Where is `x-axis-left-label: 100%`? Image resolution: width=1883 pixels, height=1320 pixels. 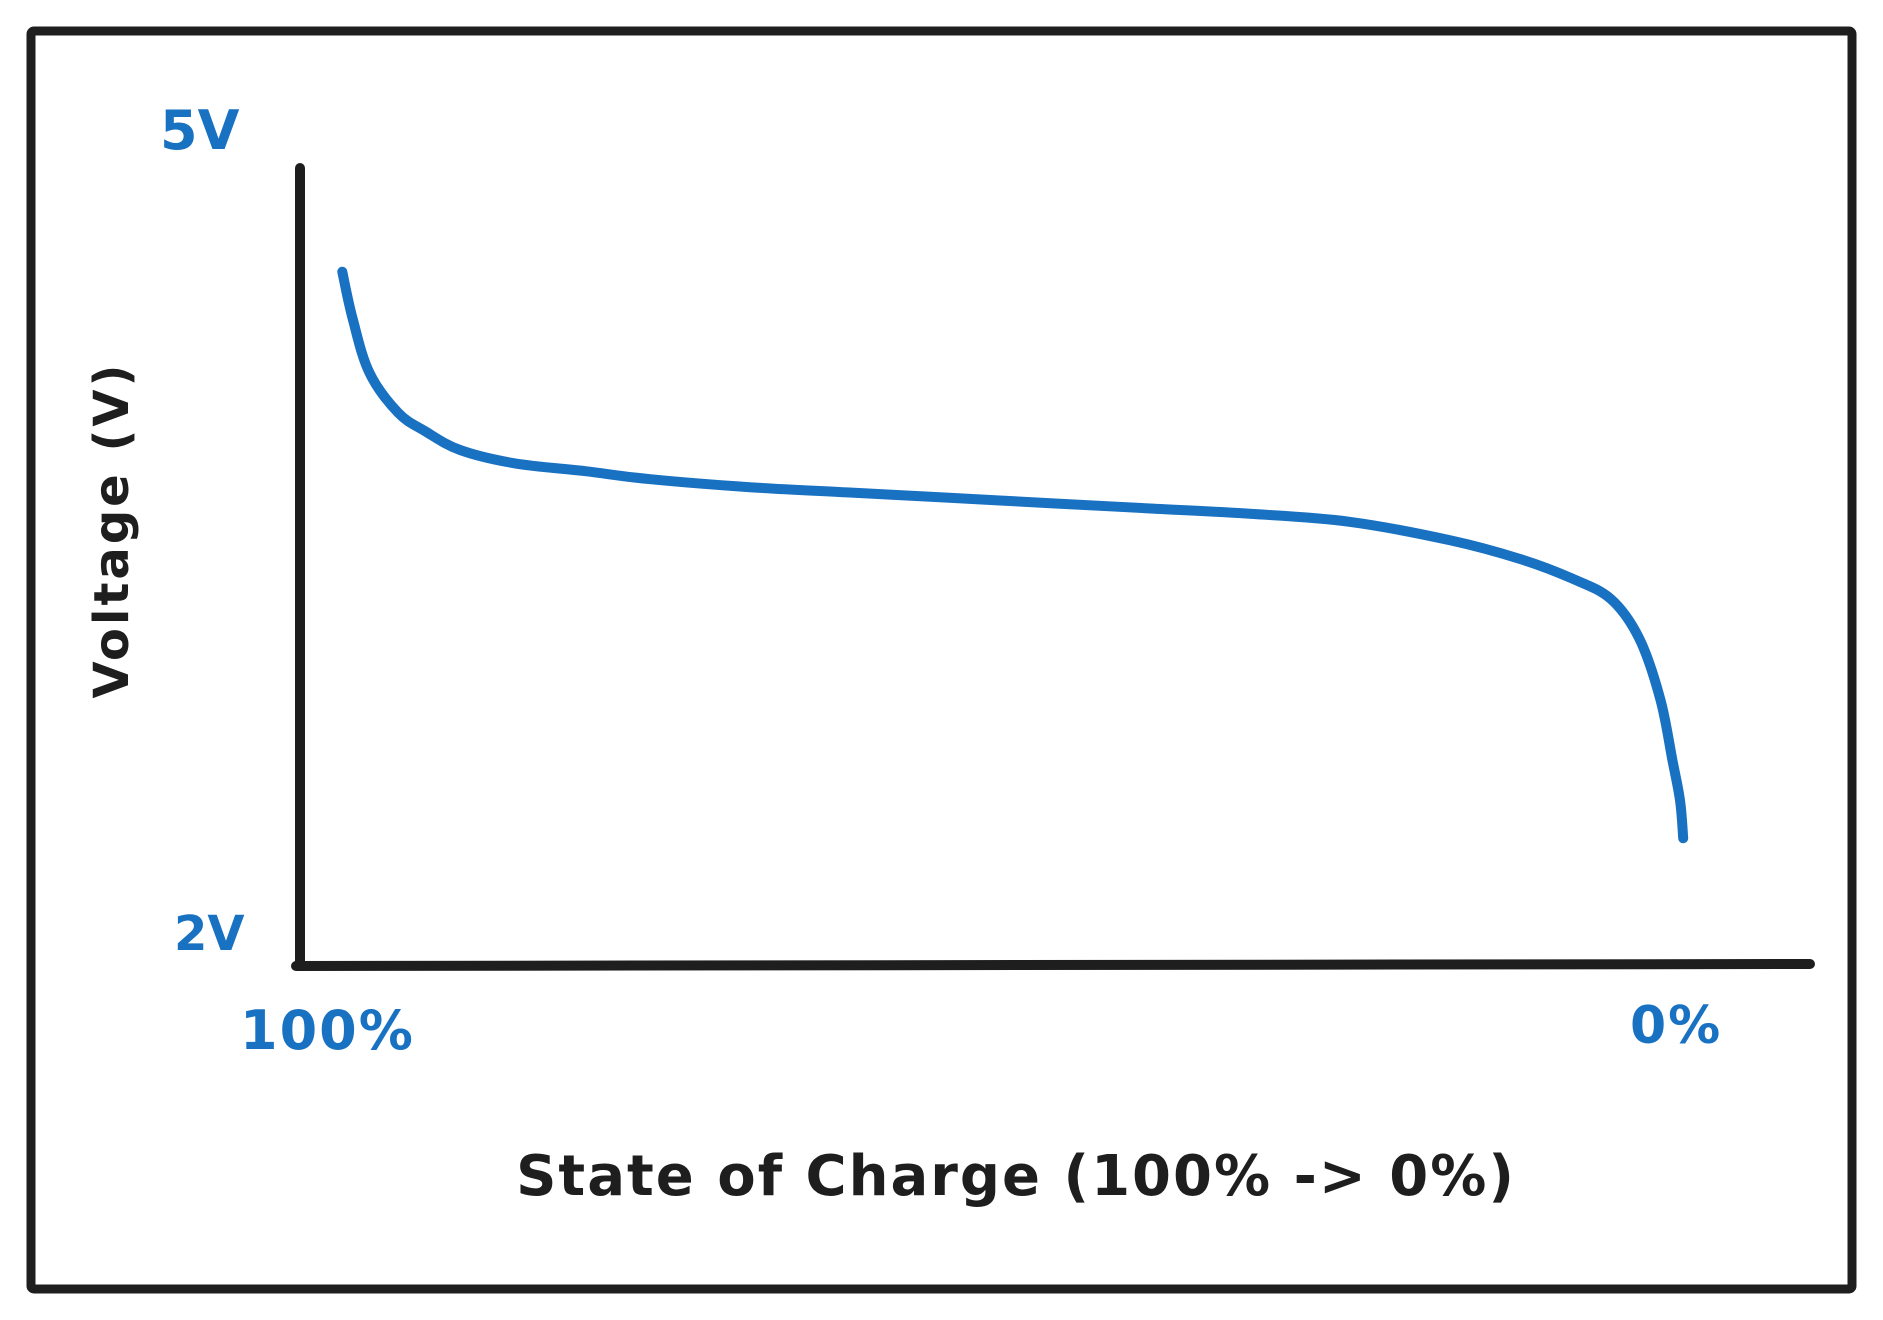
x-axis-left-label: 100% is located at coordinates (327, 1030).